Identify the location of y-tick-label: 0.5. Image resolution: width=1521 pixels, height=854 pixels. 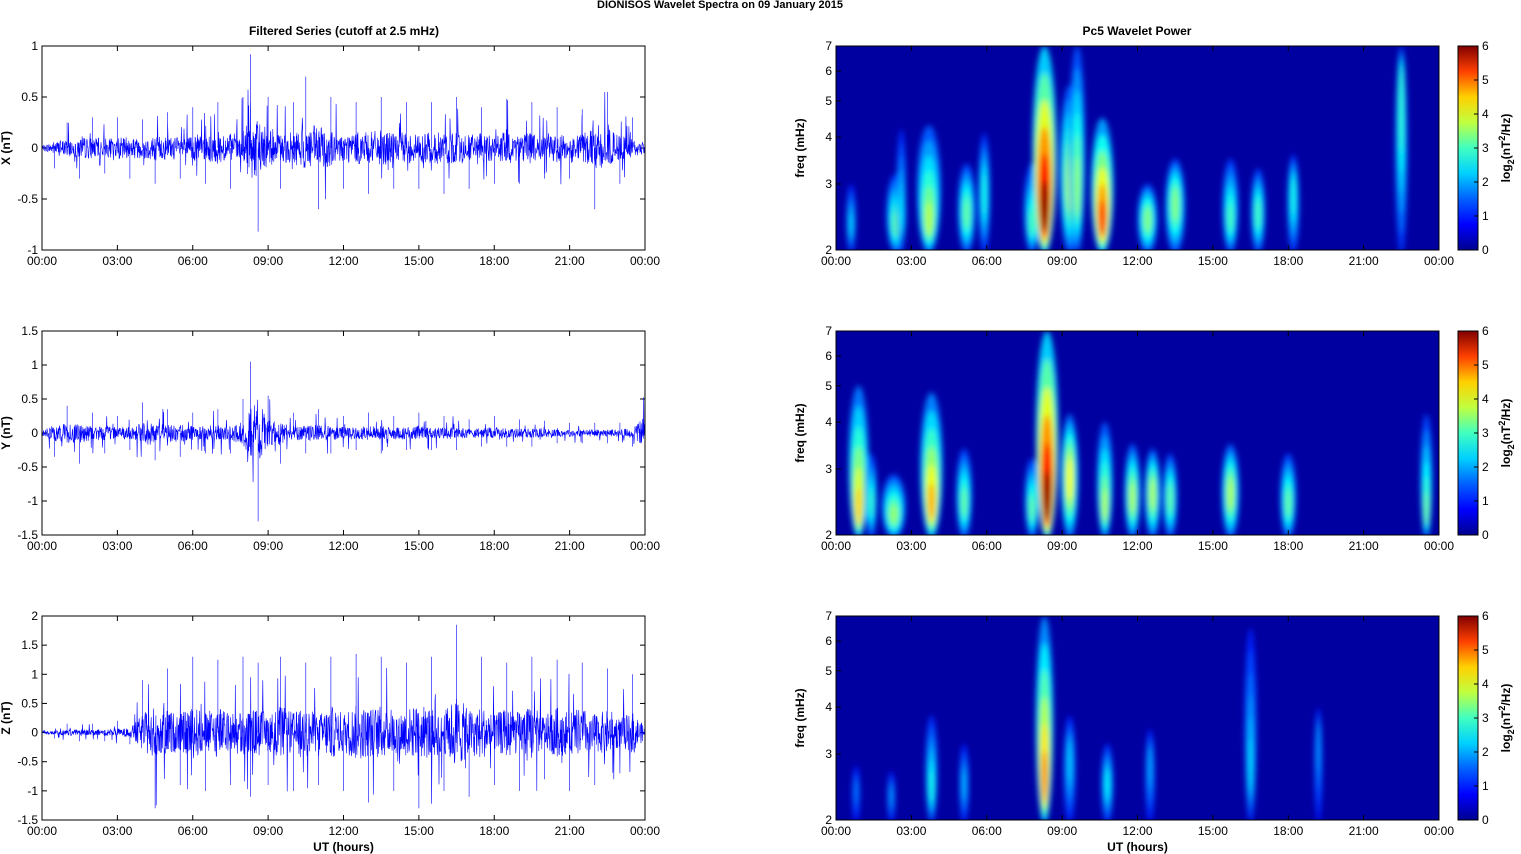
(29, 703).